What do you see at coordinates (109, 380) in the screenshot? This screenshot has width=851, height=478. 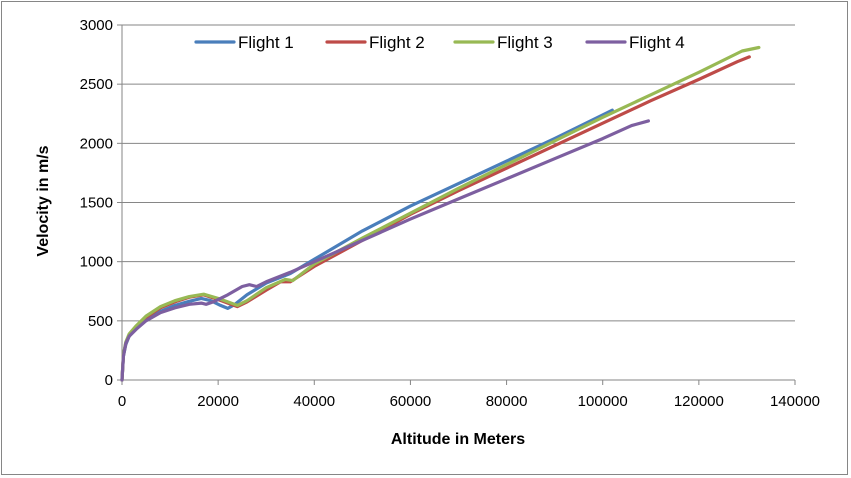 I see `y-tick-label-0: 0` at bounding box center [109, 380].